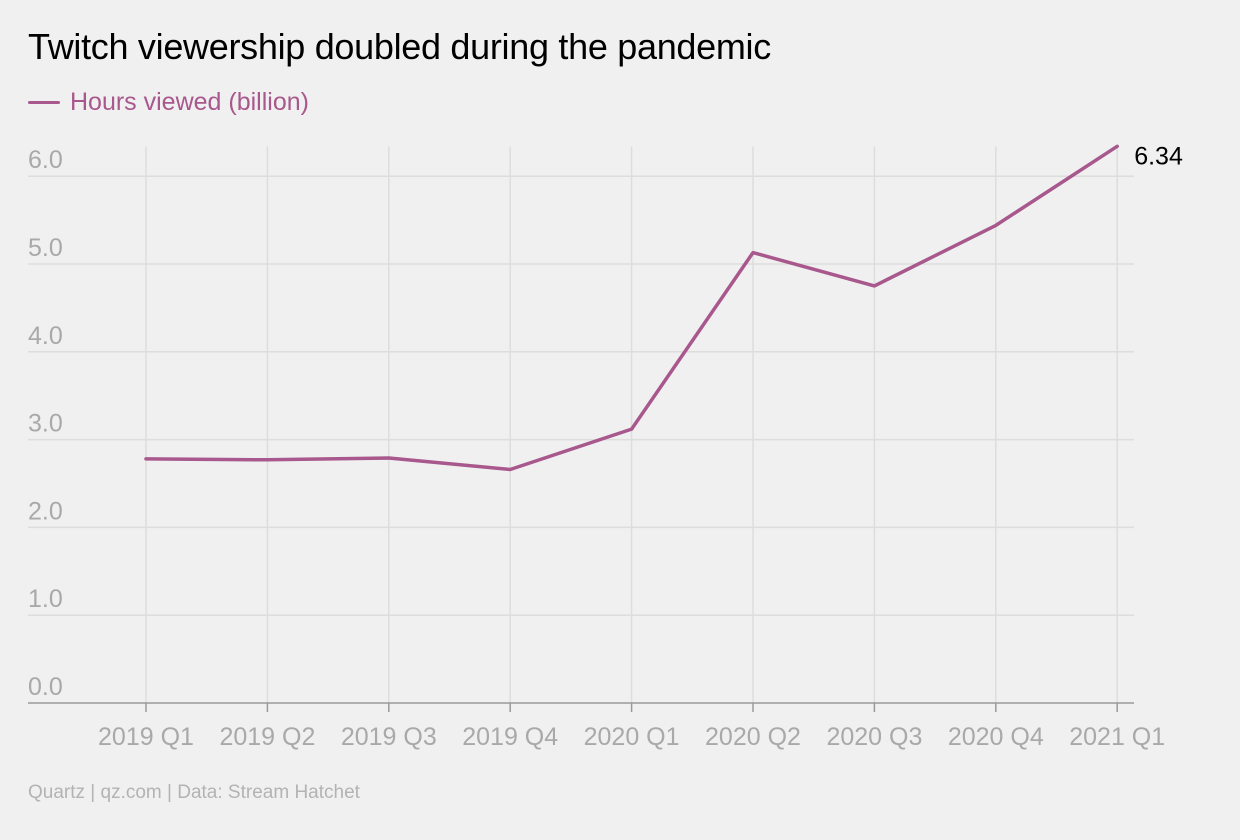 This screenshot has height=840, width=1240. I want to click on x-tick-label: 2020 Q4, so click(996, 737).